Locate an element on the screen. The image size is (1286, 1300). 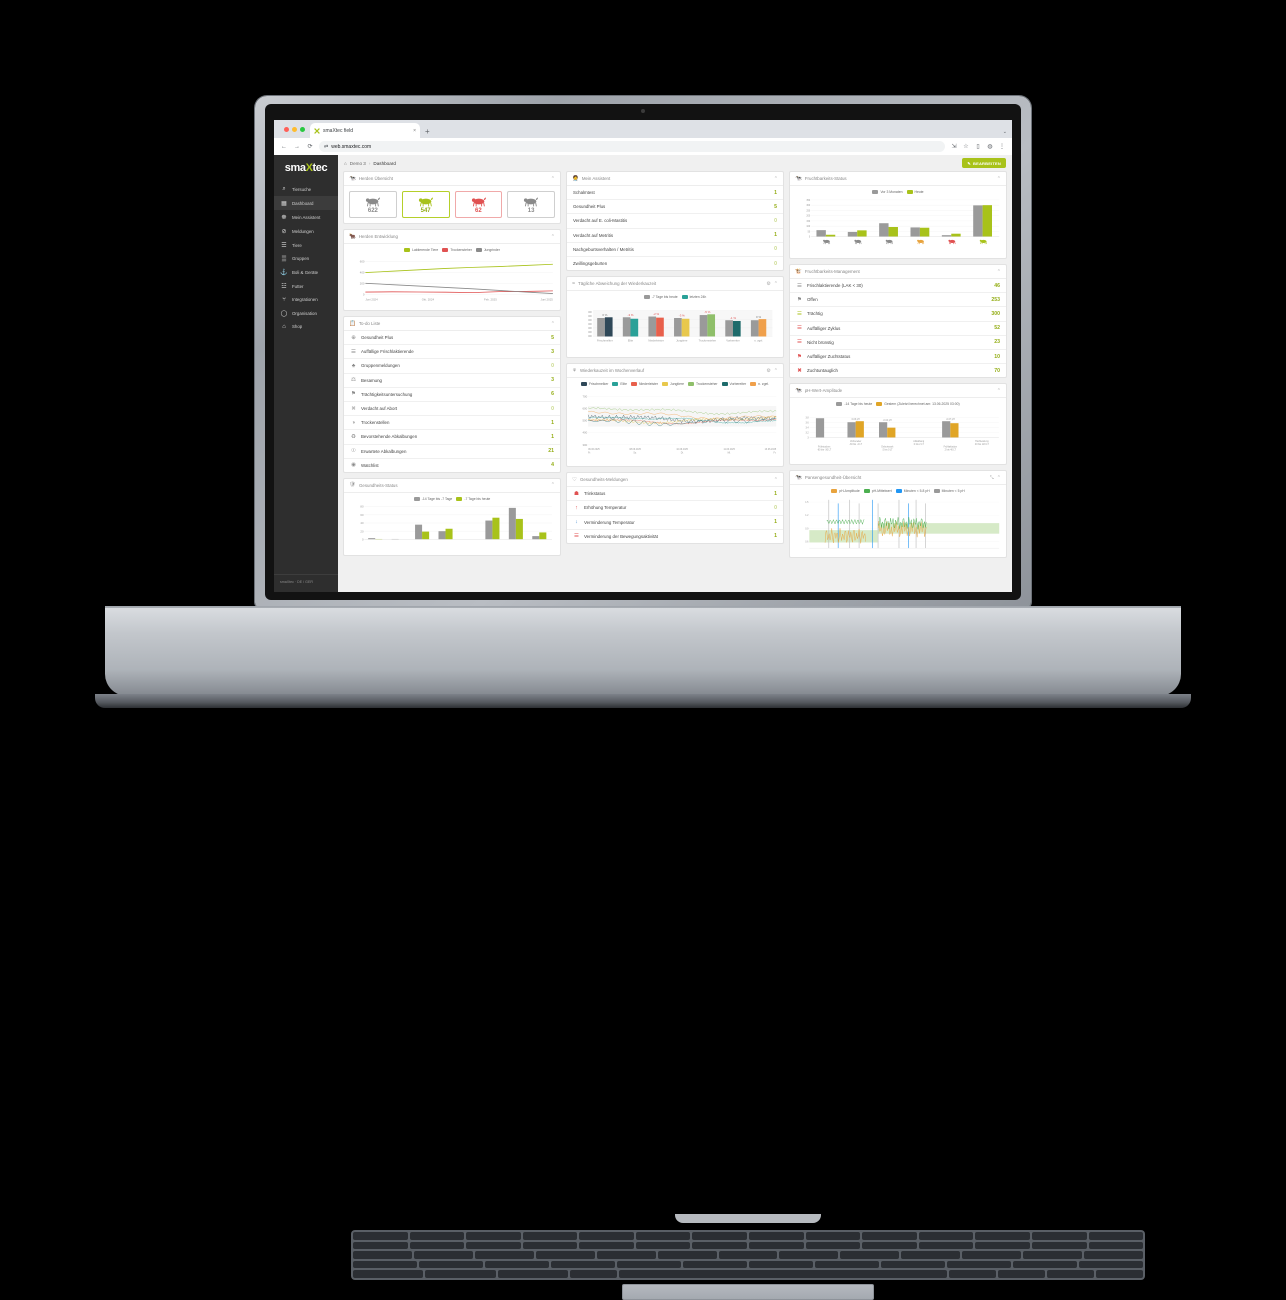
legend-entry: Heute is located at coordinates (915, 192).